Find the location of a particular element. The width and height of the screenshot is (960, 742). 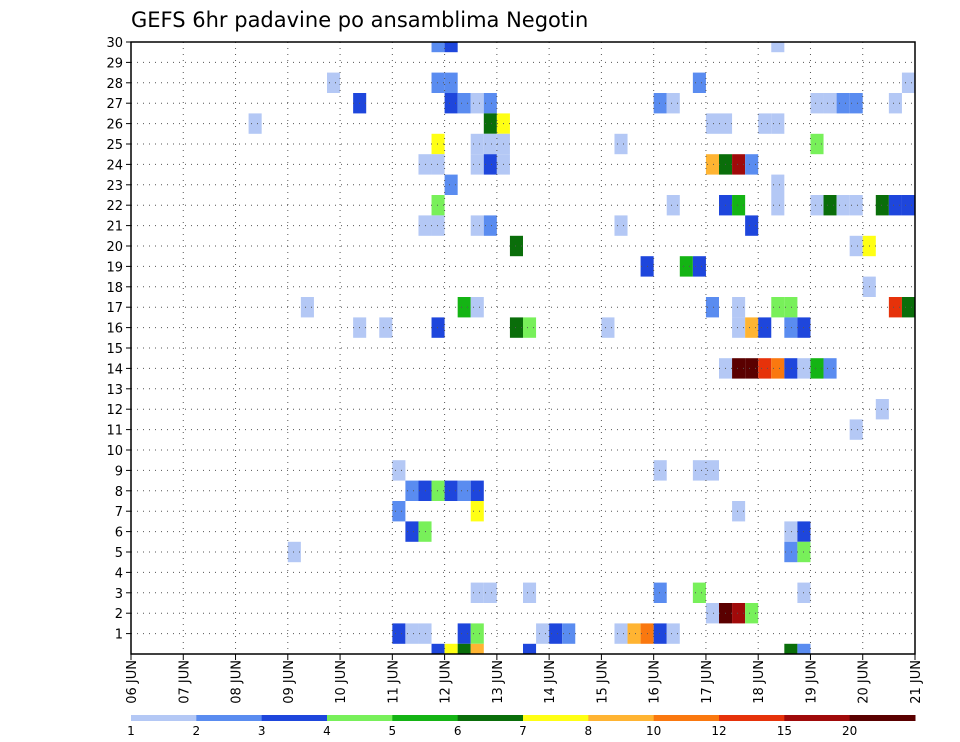

legend-label: 8 is located at coordinates (589, 731).